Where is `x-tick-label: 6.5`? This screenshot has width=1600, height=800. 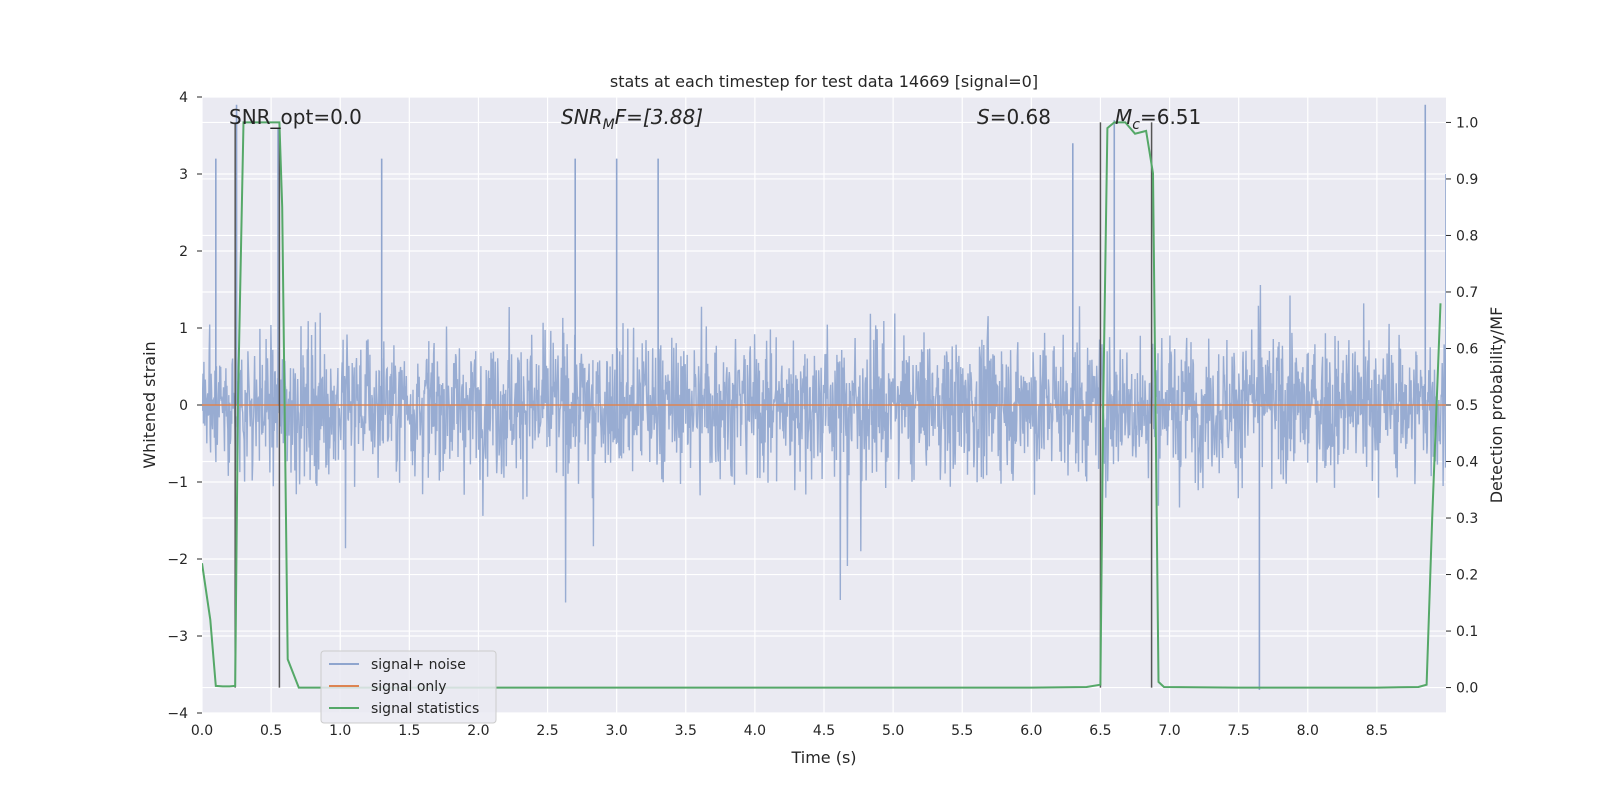
x-tick-label: 6.5 is located at coordinates (1100, 731).